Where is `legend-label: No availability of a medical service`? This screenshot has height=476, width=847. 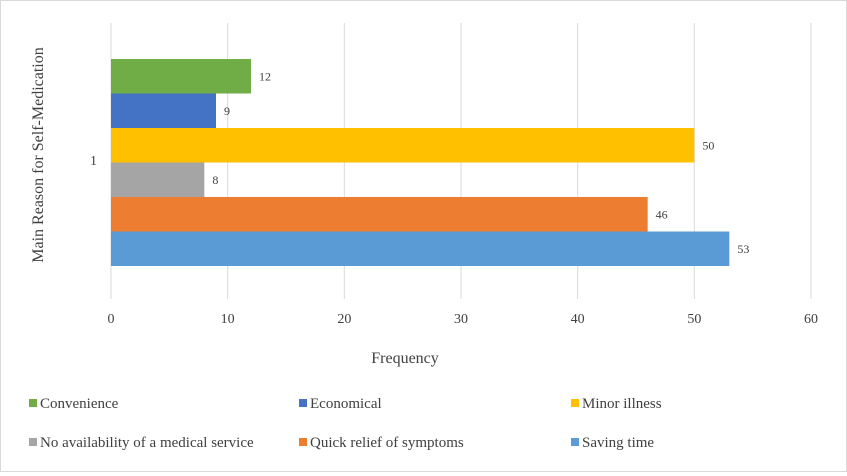
legend-label: No availability of a medical service is located at coordinates (147, 443).